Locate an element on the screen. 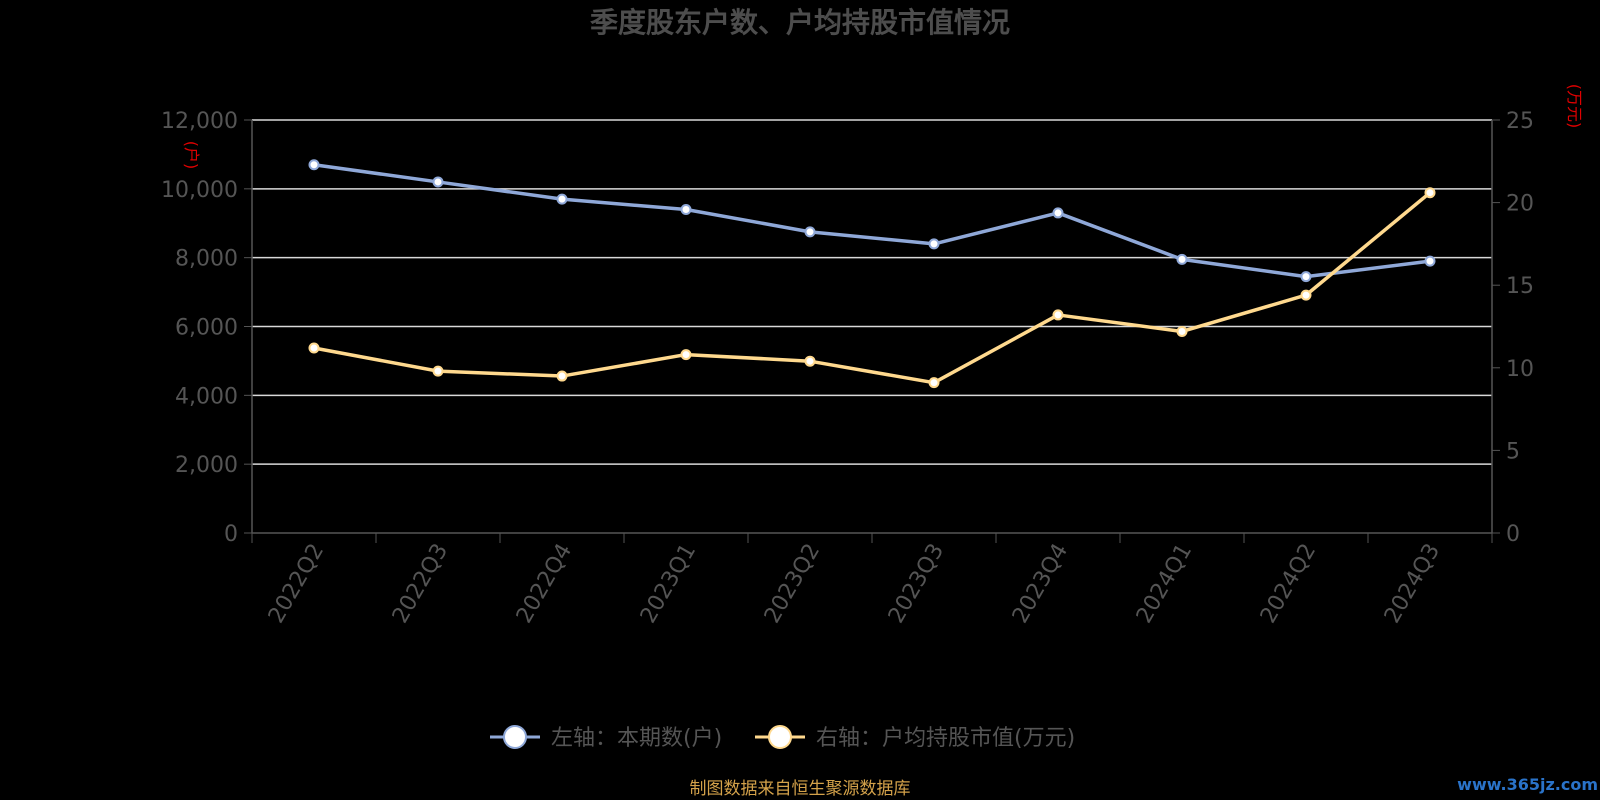 The height and width of the screenshot is (800, 1600). x-axis-tick-label: 2022Q3 is located at coordinates (420, 584).